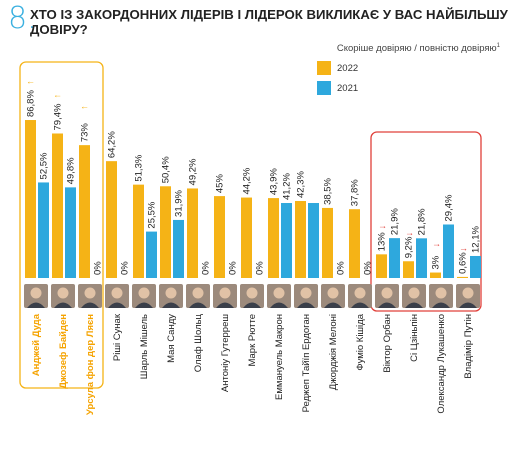 The width and height of the screenshot is (524, 460). I want to click on bar-2022-урсула-фон-дер-ляєн, so click(84, 211).